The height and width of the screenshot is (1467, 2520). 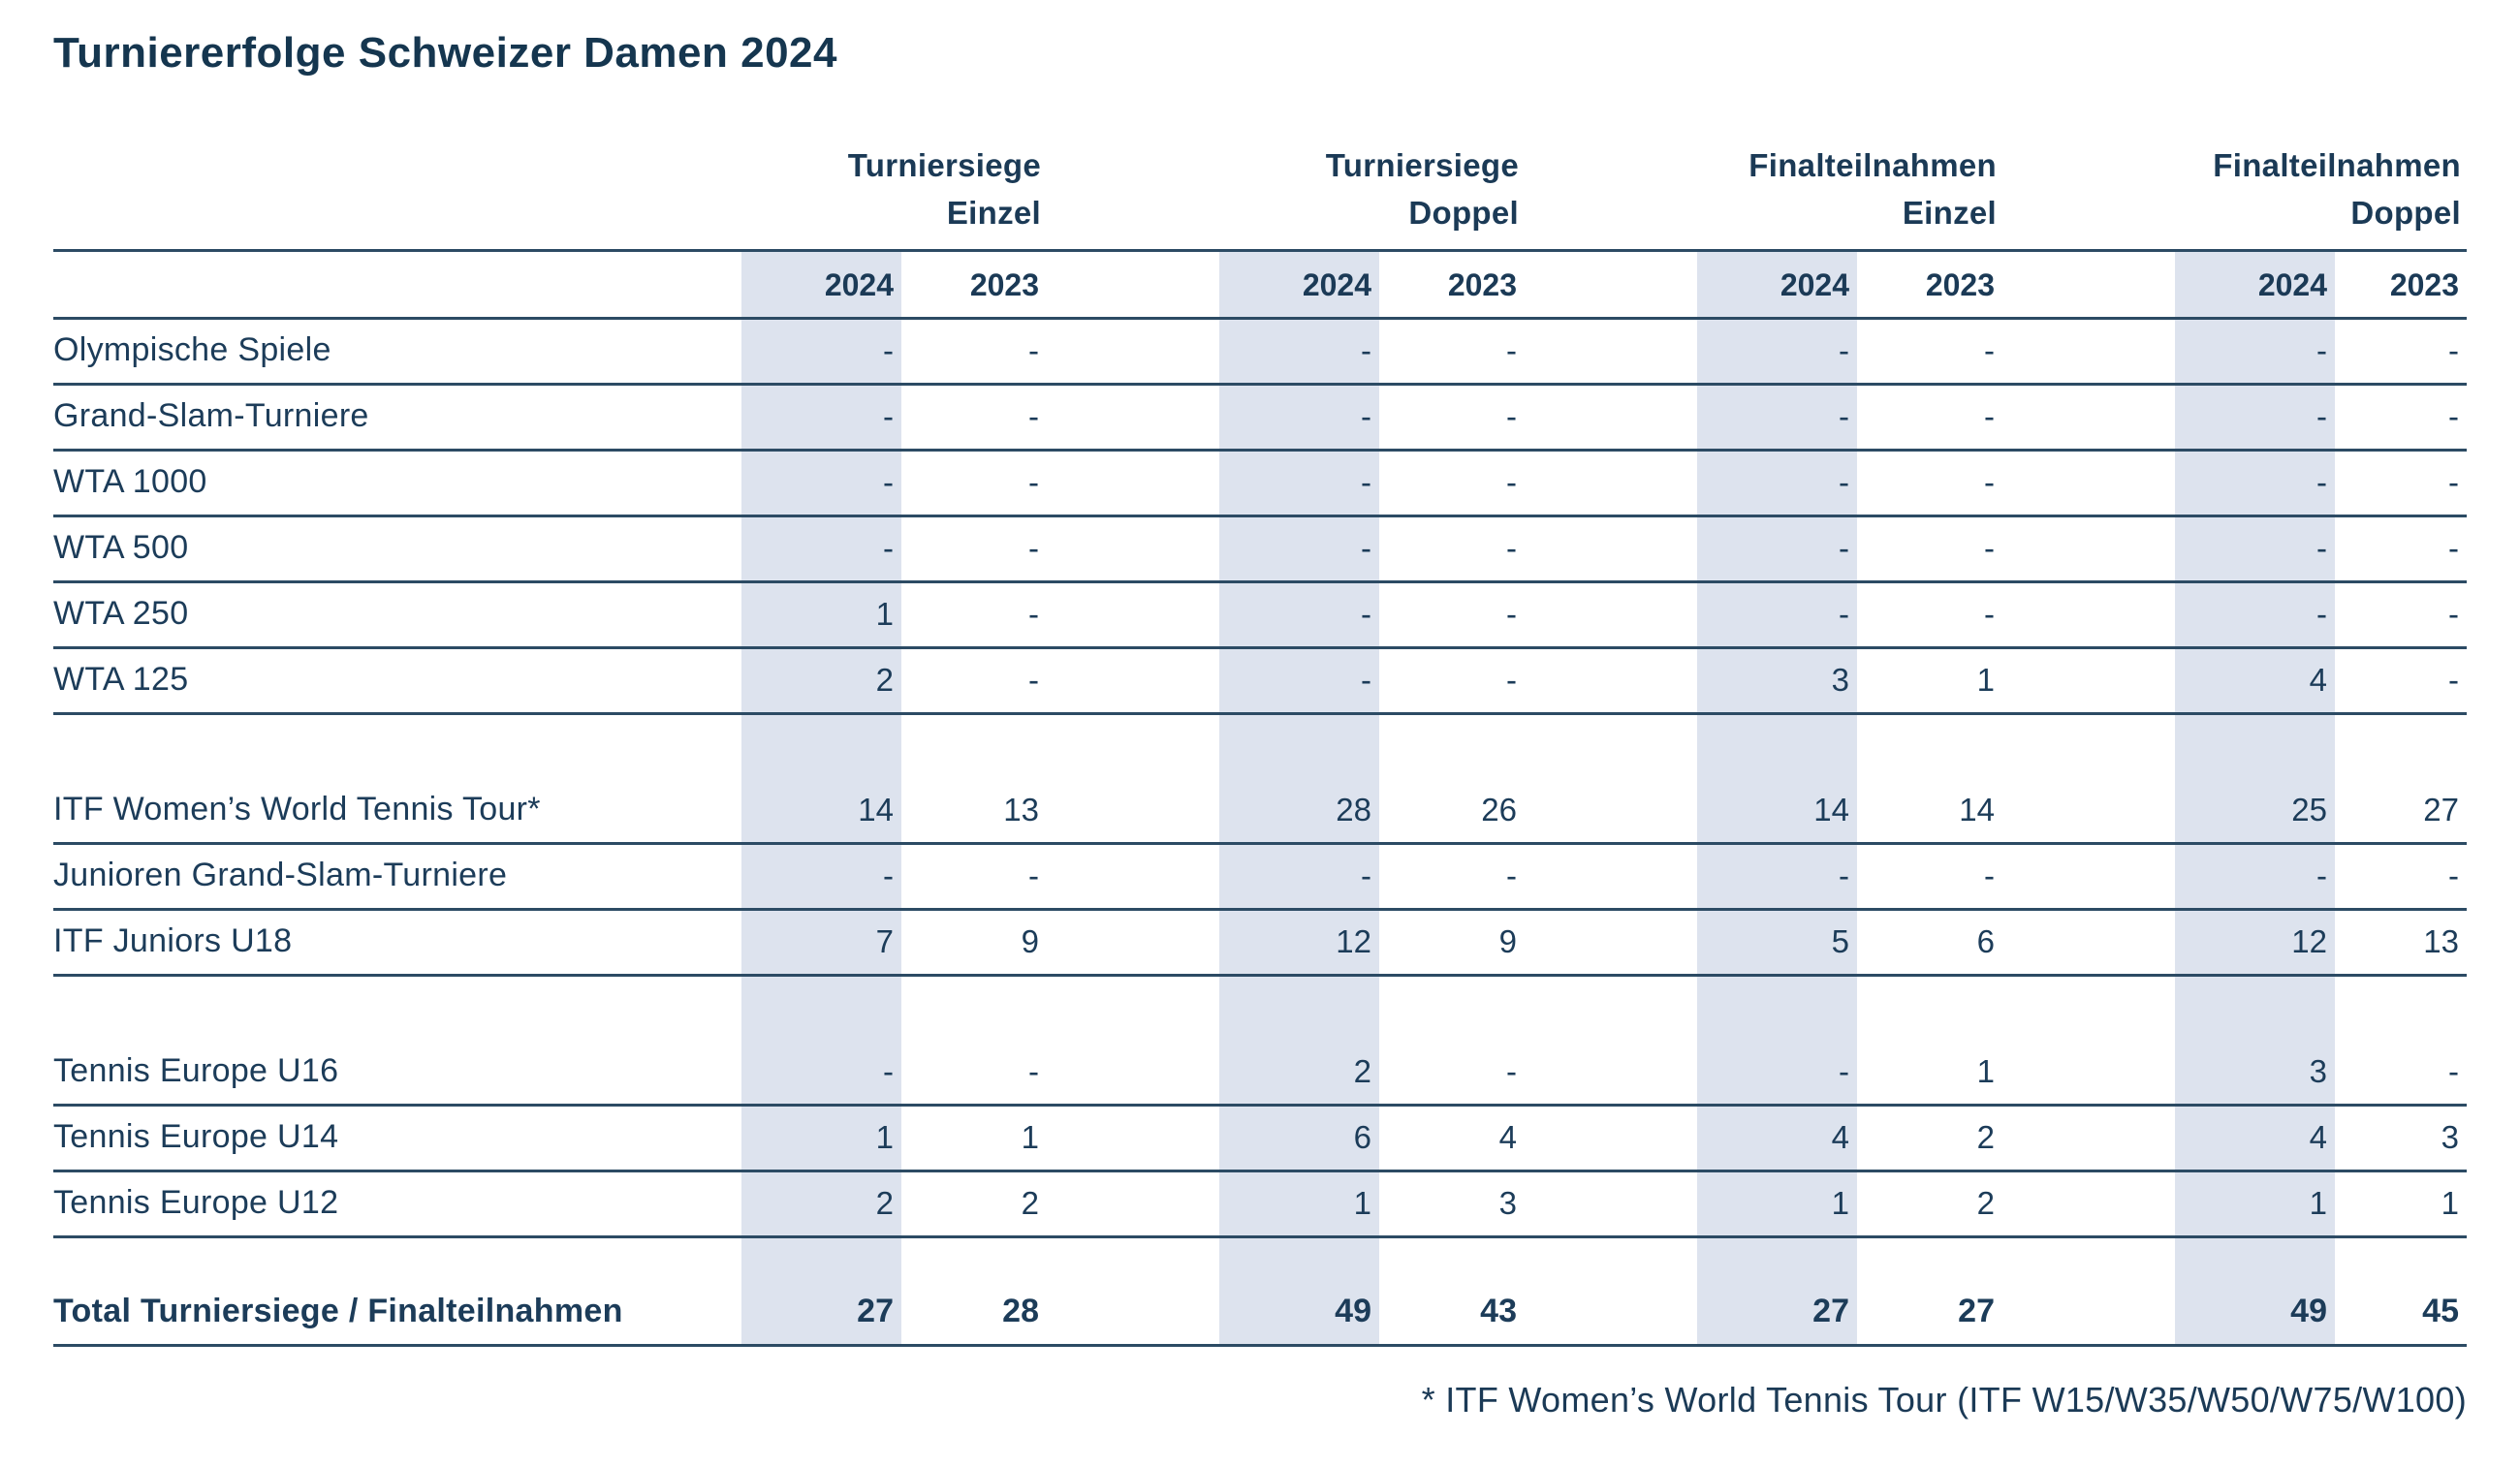 What do you see at coordinates (1422, 165) in the screenshot?
I see `group-label-line1: Turniersiege` at bounding box center [1422, 165].